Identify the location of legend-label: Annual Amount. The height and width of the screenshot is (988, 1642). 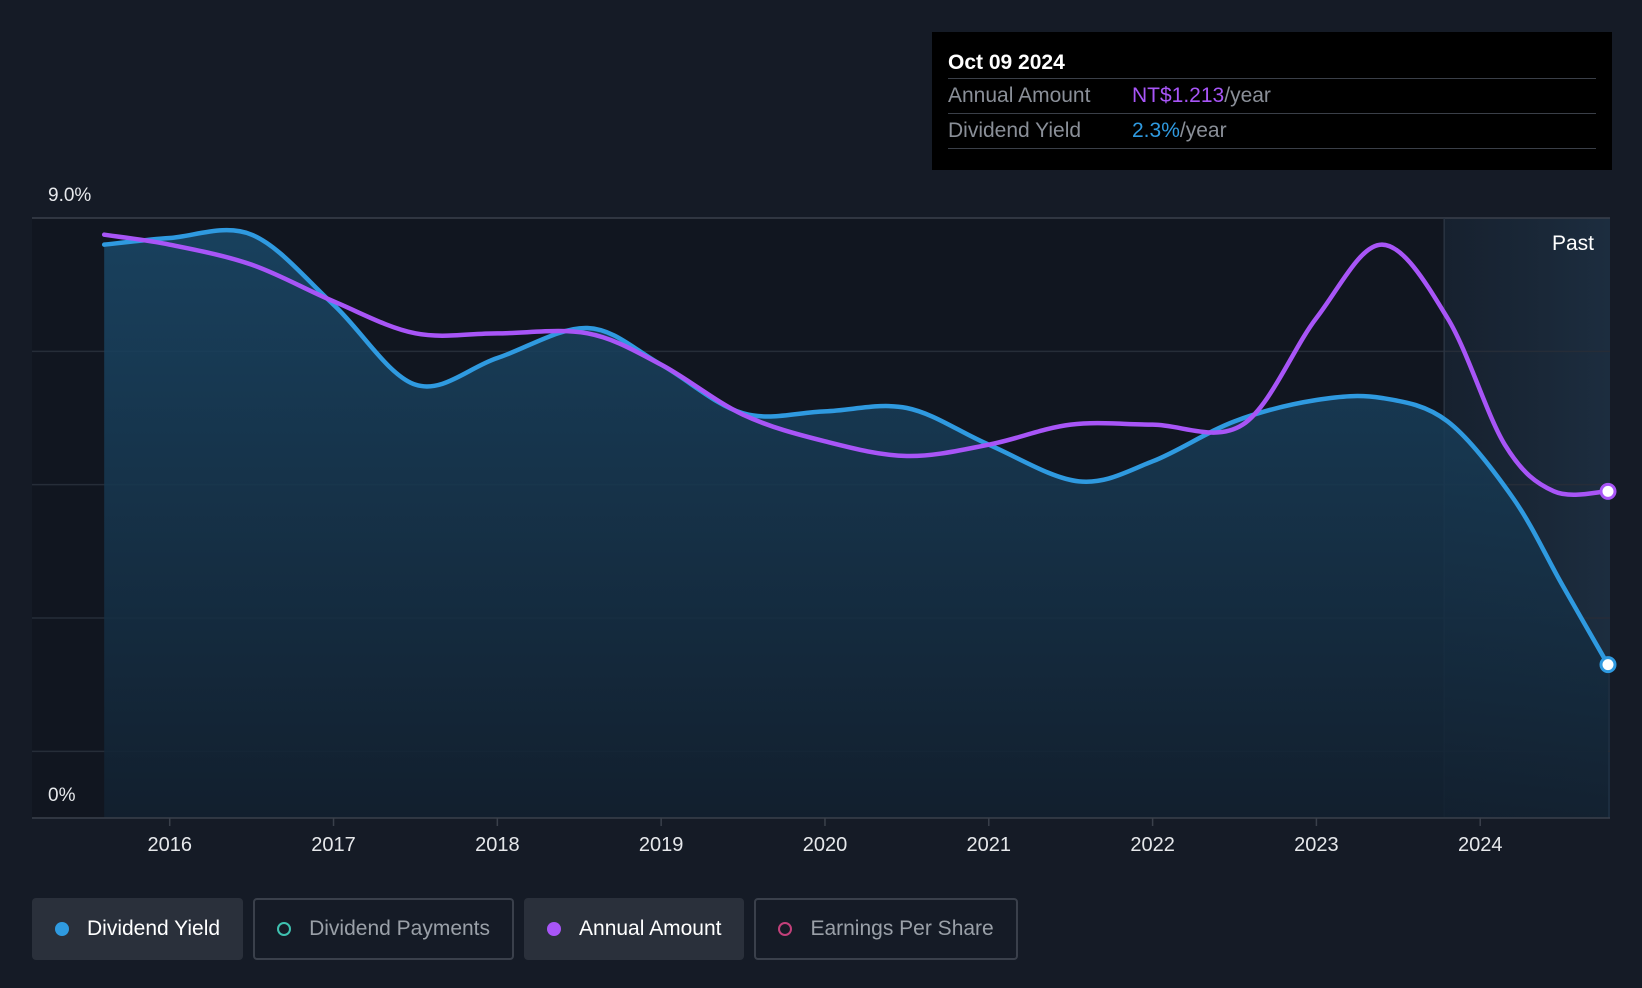
(650, 928).